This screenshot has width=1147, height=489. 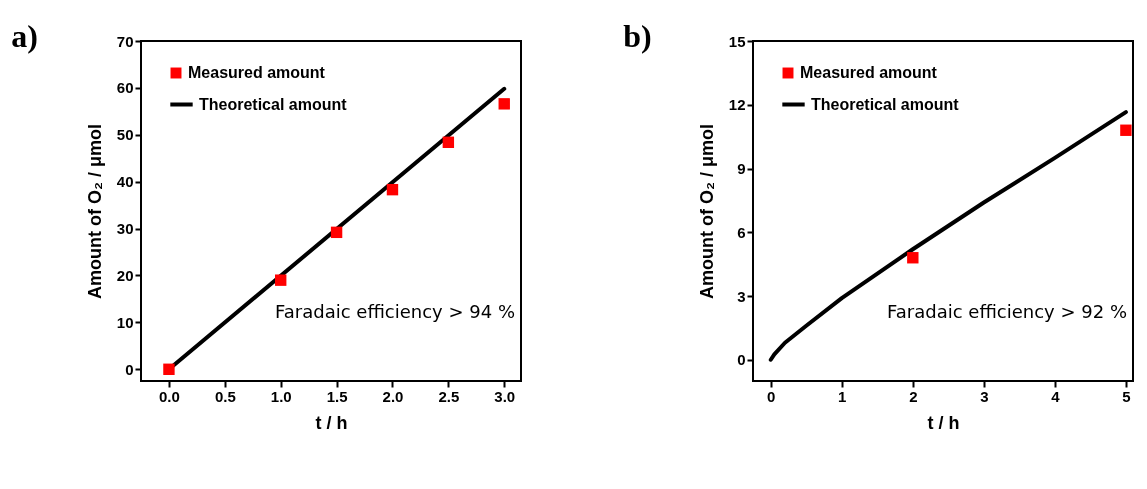 I want to click on y-tick-label: 40, so click(x=125, y=182).